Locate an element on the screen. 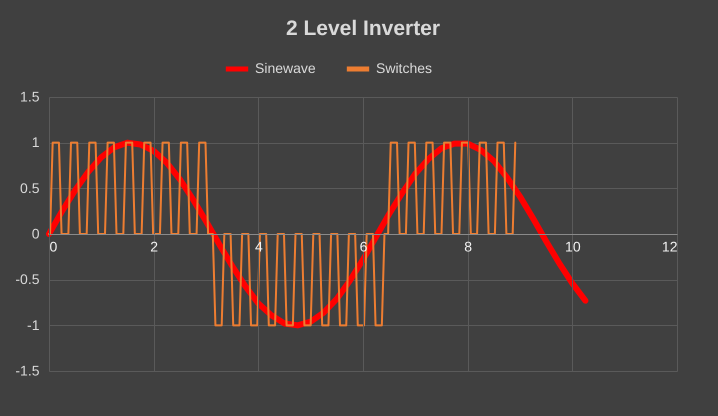 Image resolution: width=718 pixels, height=416 pixels. y-tick-label: -0.5 is located at coordinates (27, 279).